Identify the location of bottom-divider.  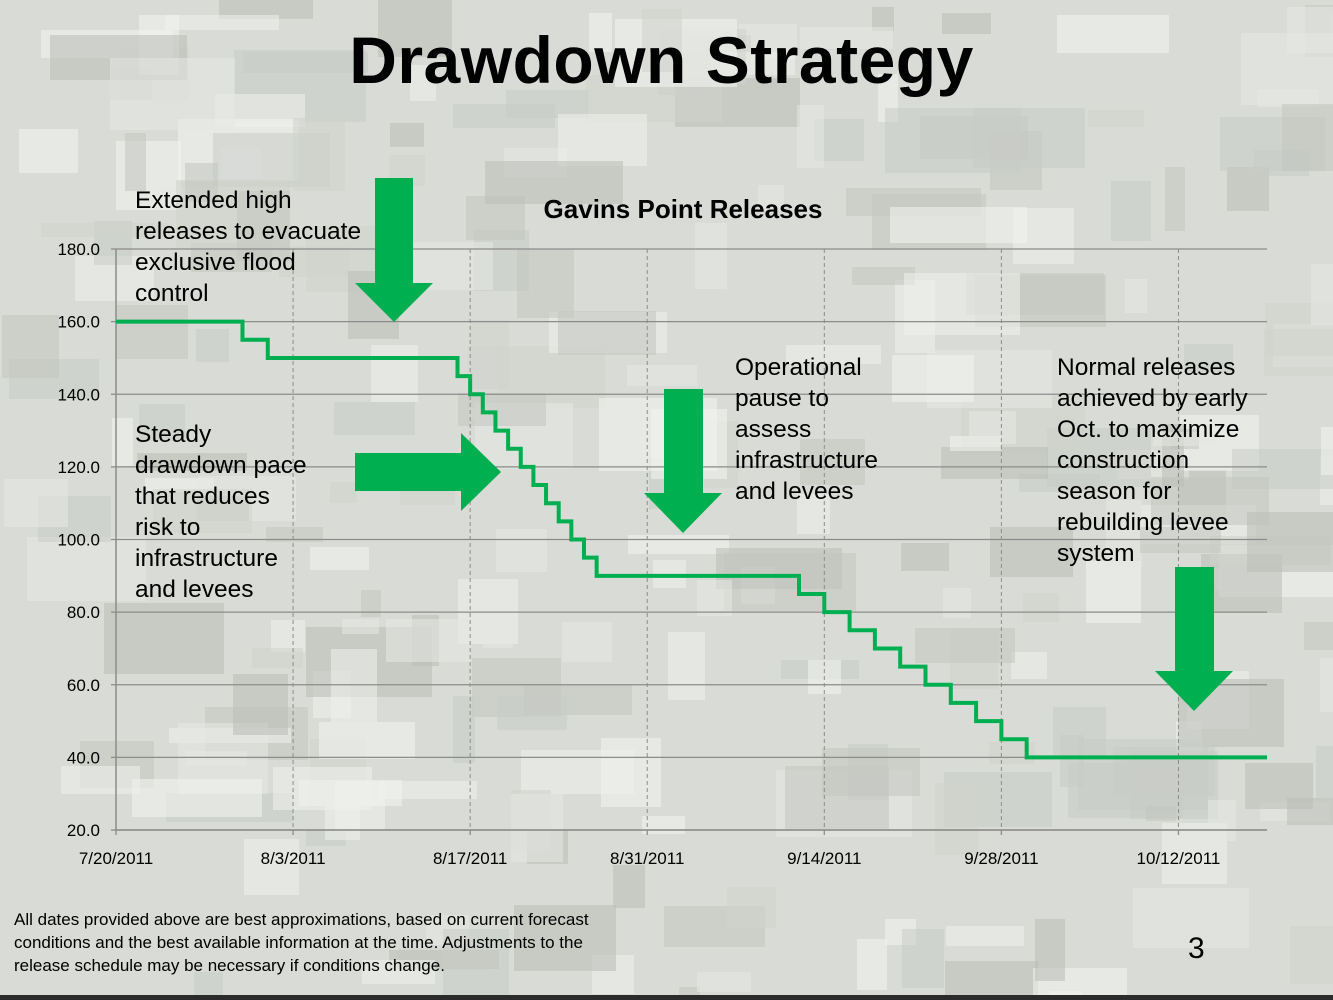
(666, 997).